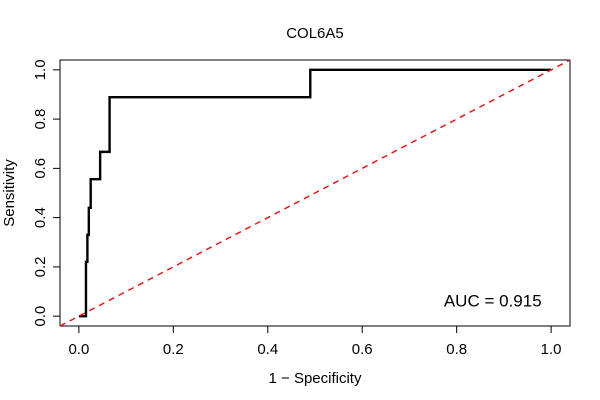 Image resolution: width=600 pixels, height=400 pixels. Describe the element at coordinates (40, 168) in the screenshot. I see `y-tick-label: 0.6` at that location.